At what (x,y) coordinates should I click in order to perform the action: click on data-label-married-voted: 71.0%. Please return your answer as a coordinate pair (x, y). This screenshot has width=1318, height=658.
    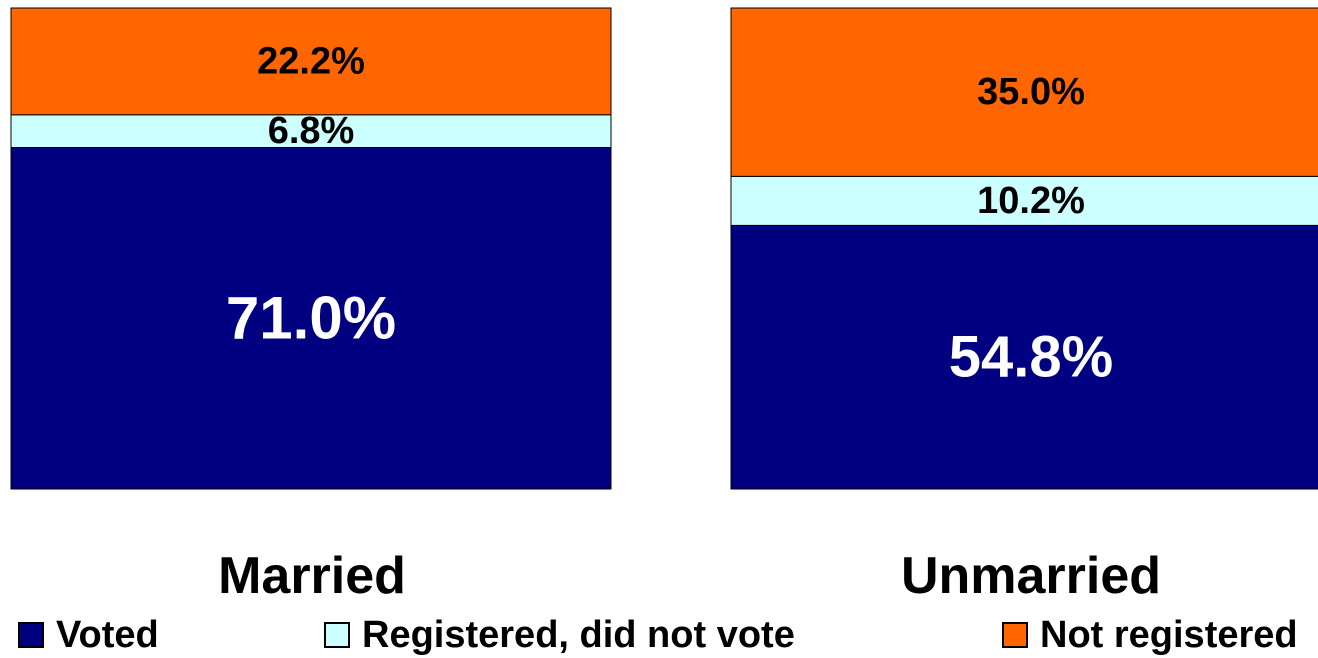
    Looking at the image, I should click on (311, 318).